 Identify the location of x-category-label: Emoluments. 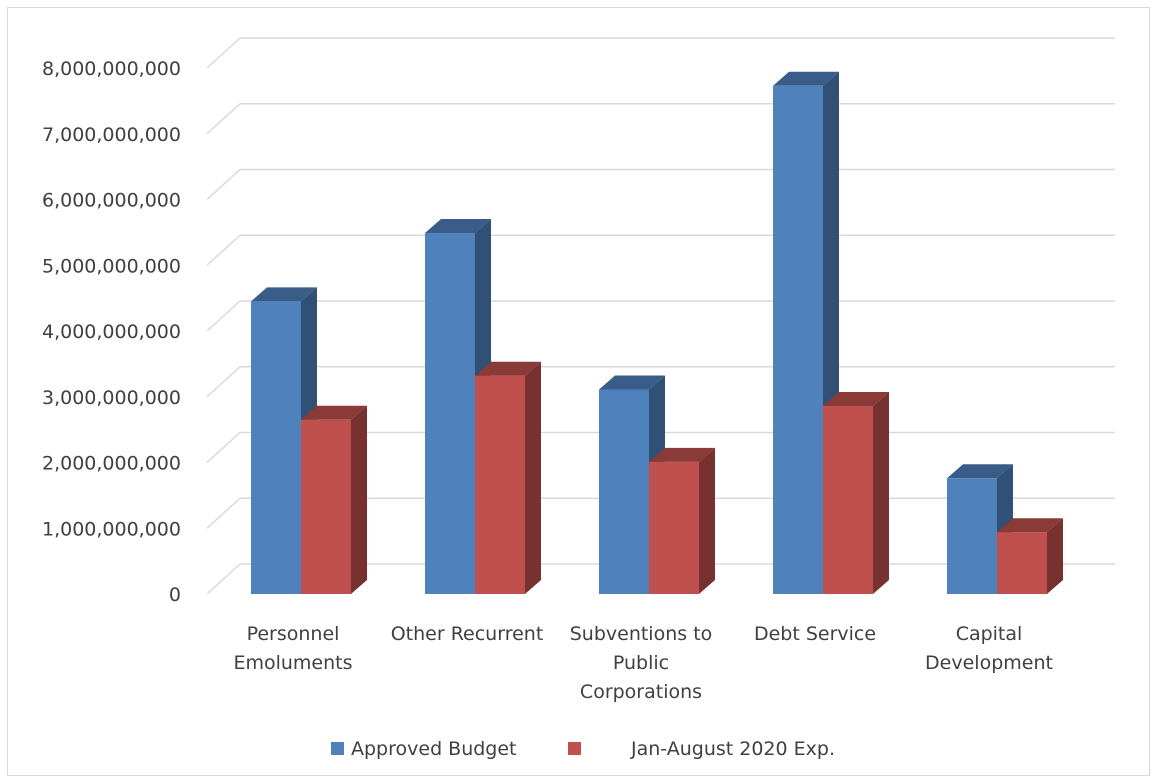
(292, 663).